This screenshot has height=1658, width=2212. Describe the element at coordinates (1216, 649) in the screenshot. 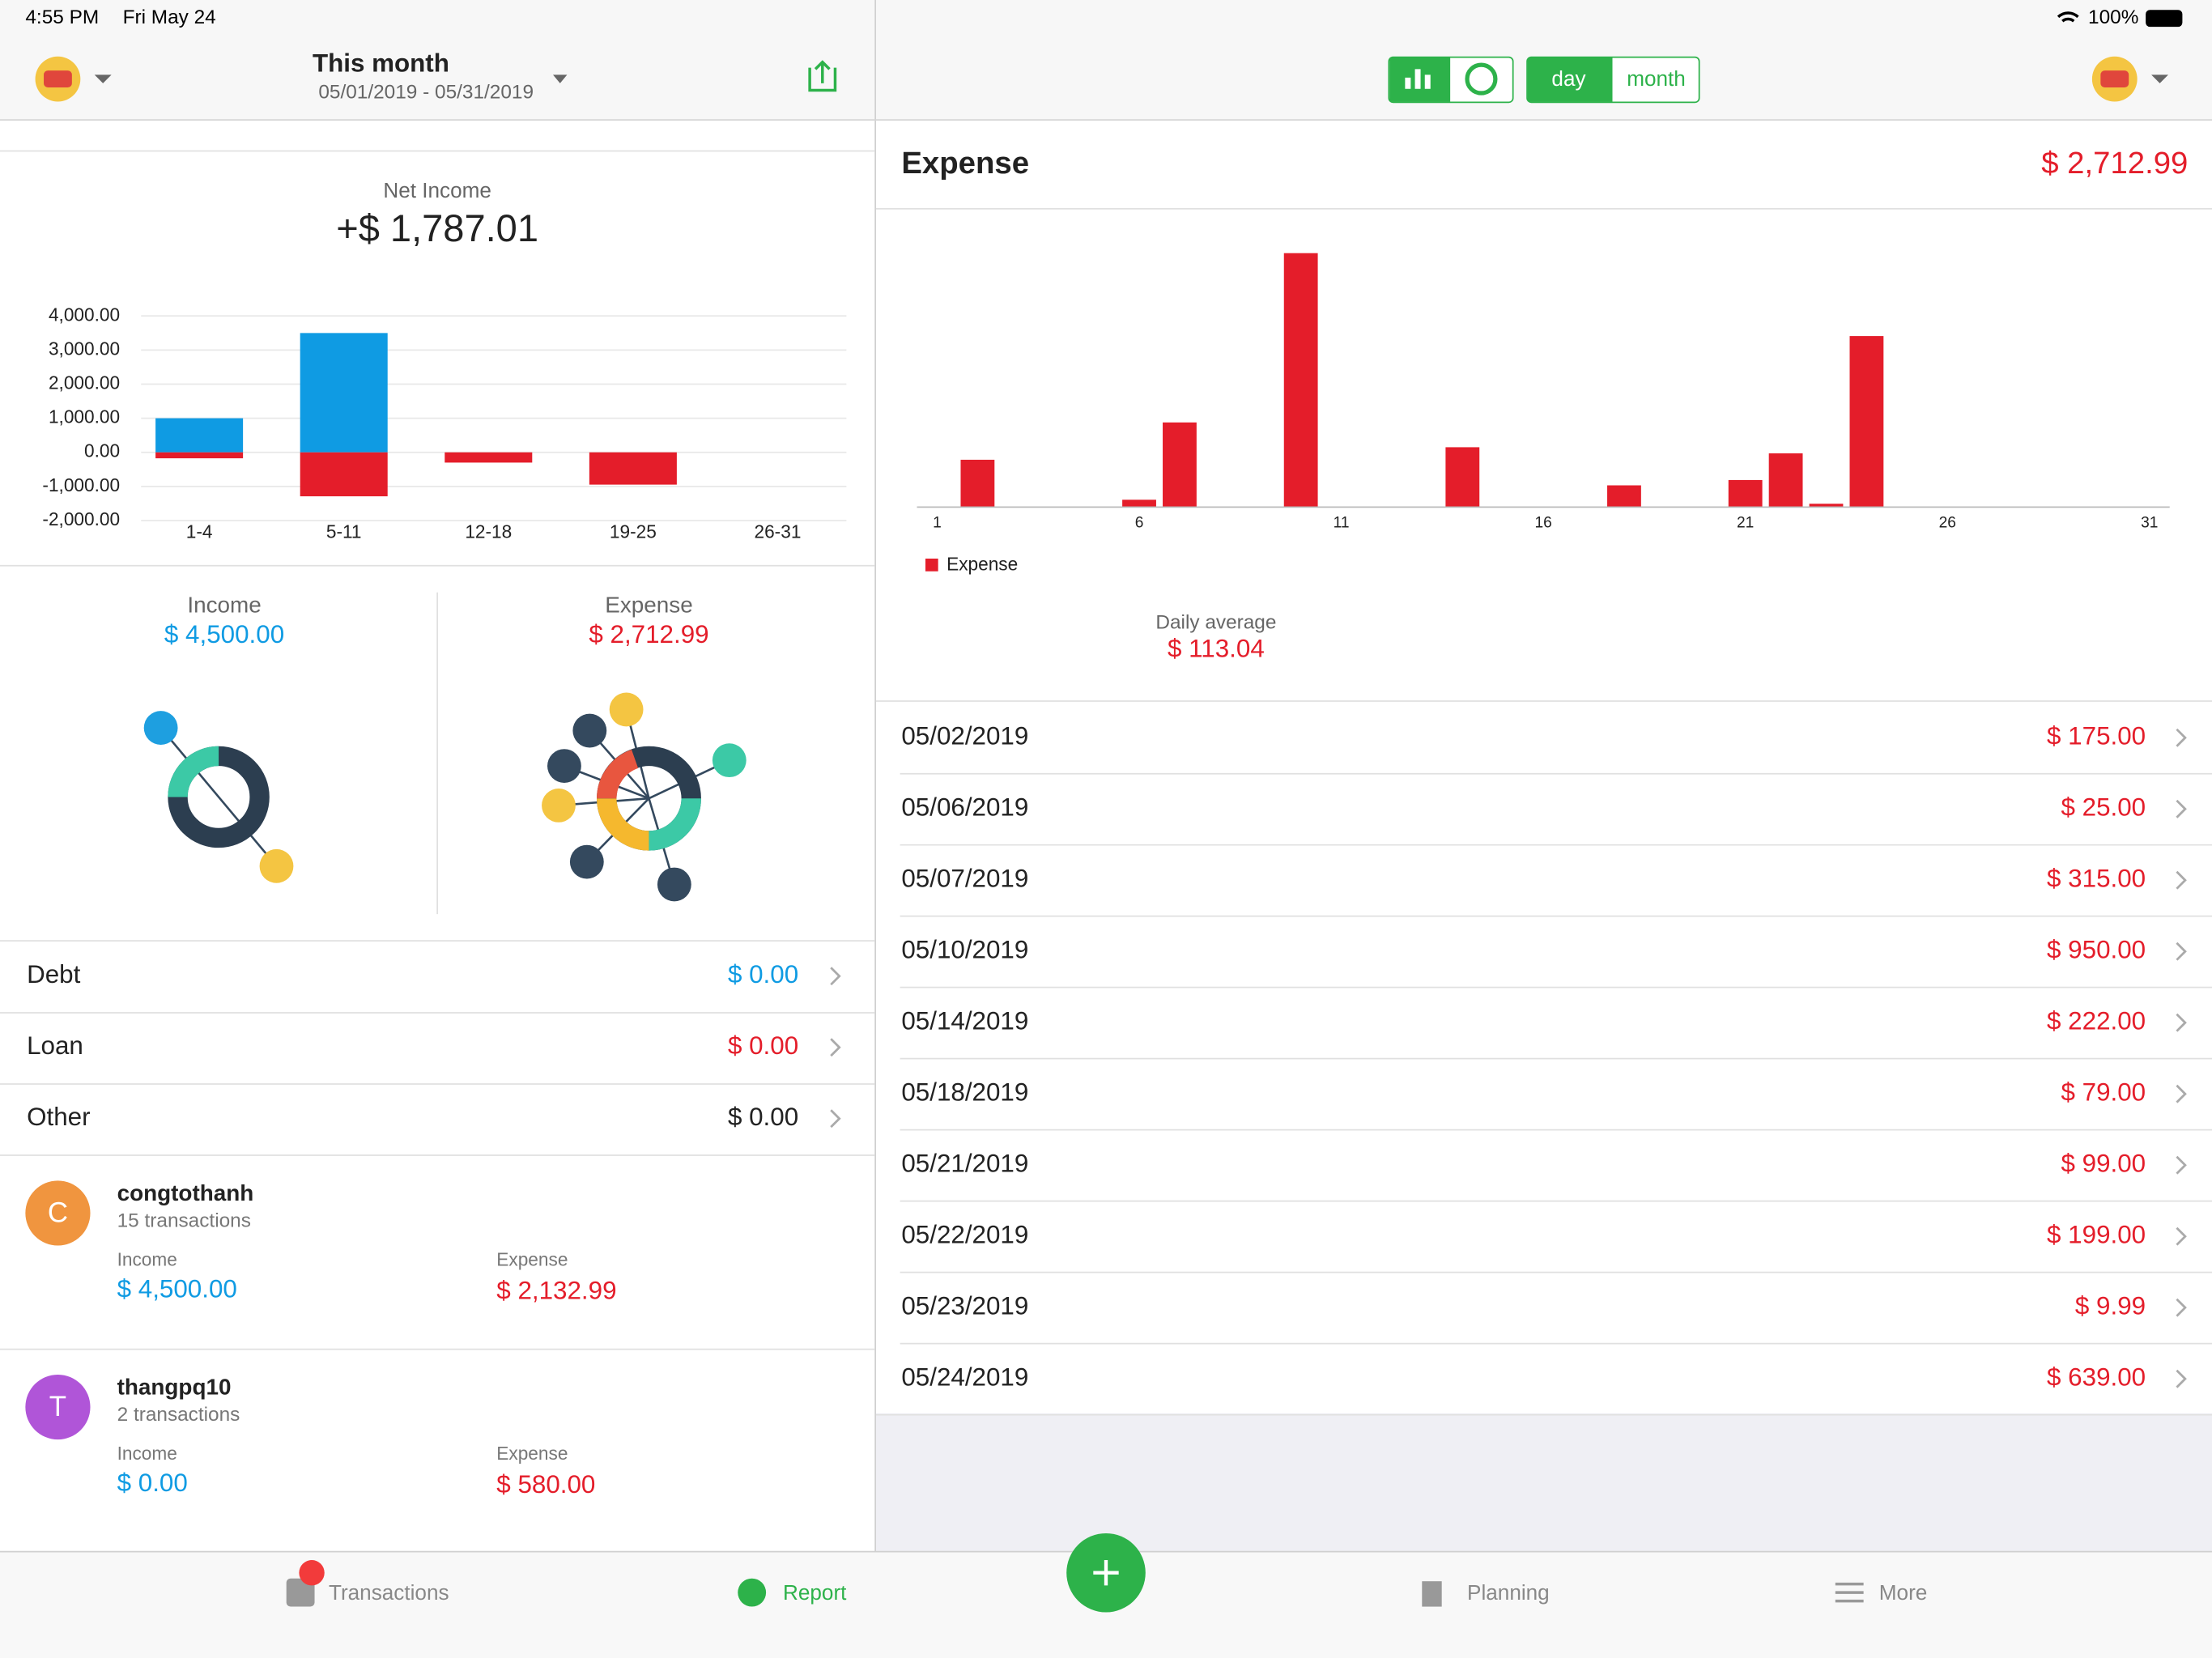

I see `daily-average: $ 113.04` at that location.